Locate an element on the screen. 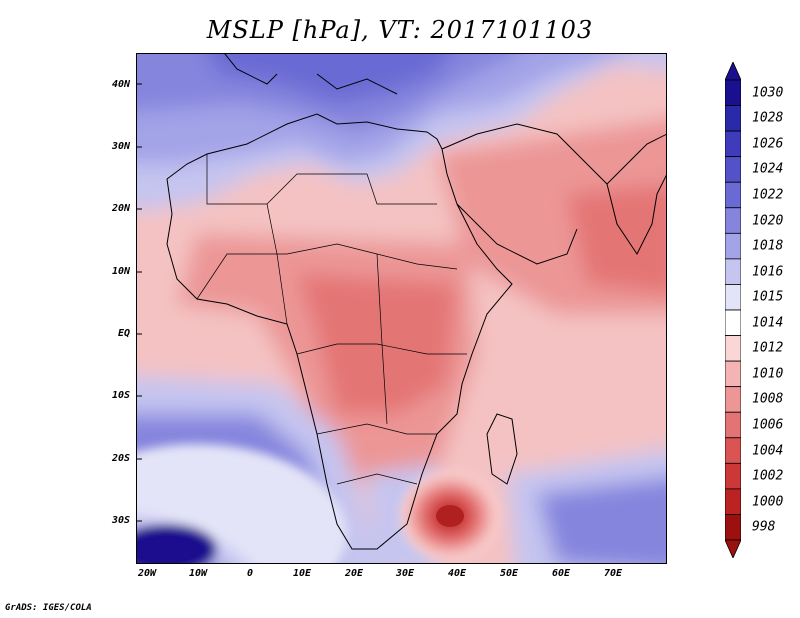 This screenshot has width=800, height=618. madagascar-outline is located at coordinates (502, 449).